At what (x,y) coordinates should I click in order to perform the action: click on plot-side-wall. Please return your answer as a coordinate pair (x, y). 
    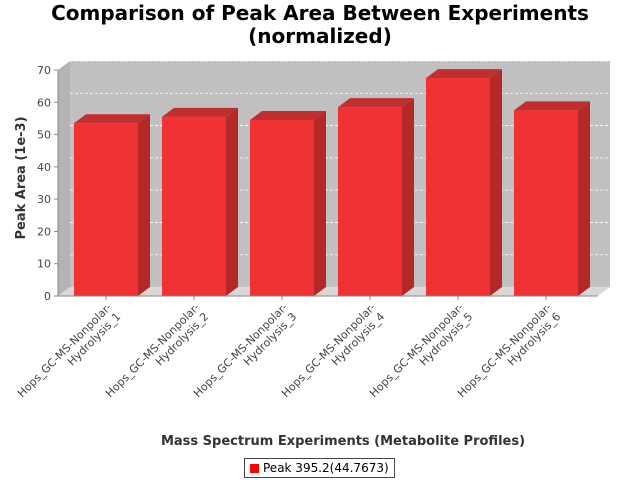
    Looking at the image, I should click on (64, 178).